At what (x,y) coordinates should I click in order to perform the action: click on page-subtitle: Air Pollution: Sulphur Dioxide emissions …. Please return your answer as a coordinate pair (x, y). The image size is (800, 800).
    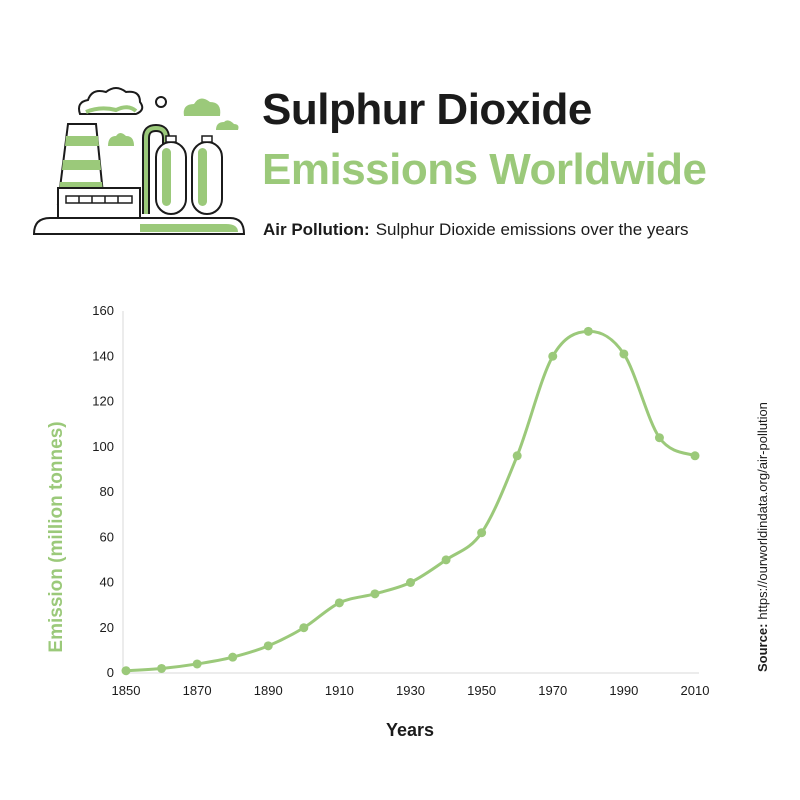
    Looking at the image, I should click on (475, 230).